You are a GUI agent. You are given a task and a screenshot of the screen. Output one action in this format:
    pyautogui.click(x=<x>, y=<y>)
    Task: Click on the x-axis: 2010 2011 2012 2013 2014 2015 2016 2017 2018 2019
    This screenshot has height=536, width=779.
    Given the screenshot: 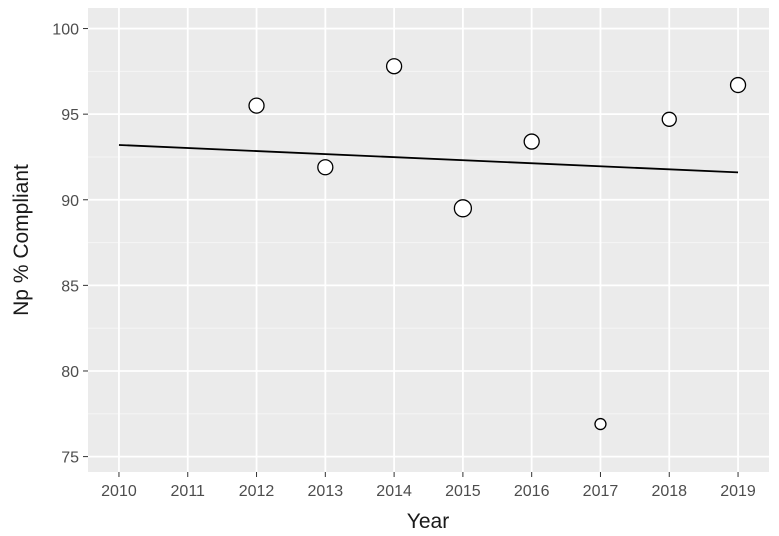 What is the action you would take?
    pyautogui.click(x=428, y=486)
    